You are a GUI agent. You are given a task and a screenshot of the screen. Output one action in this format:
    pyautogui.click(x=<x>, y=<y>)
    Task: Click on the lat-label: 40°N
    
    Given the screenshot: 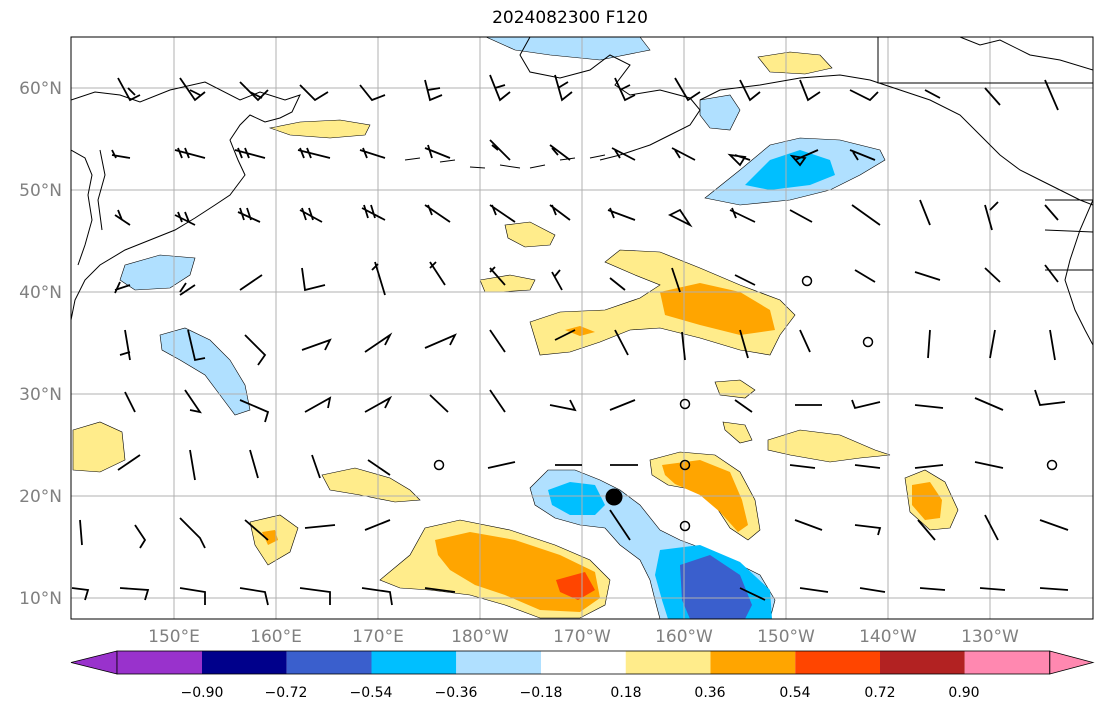 What is the action you would take?
    pyautogui.click(x=40, y=293)
    